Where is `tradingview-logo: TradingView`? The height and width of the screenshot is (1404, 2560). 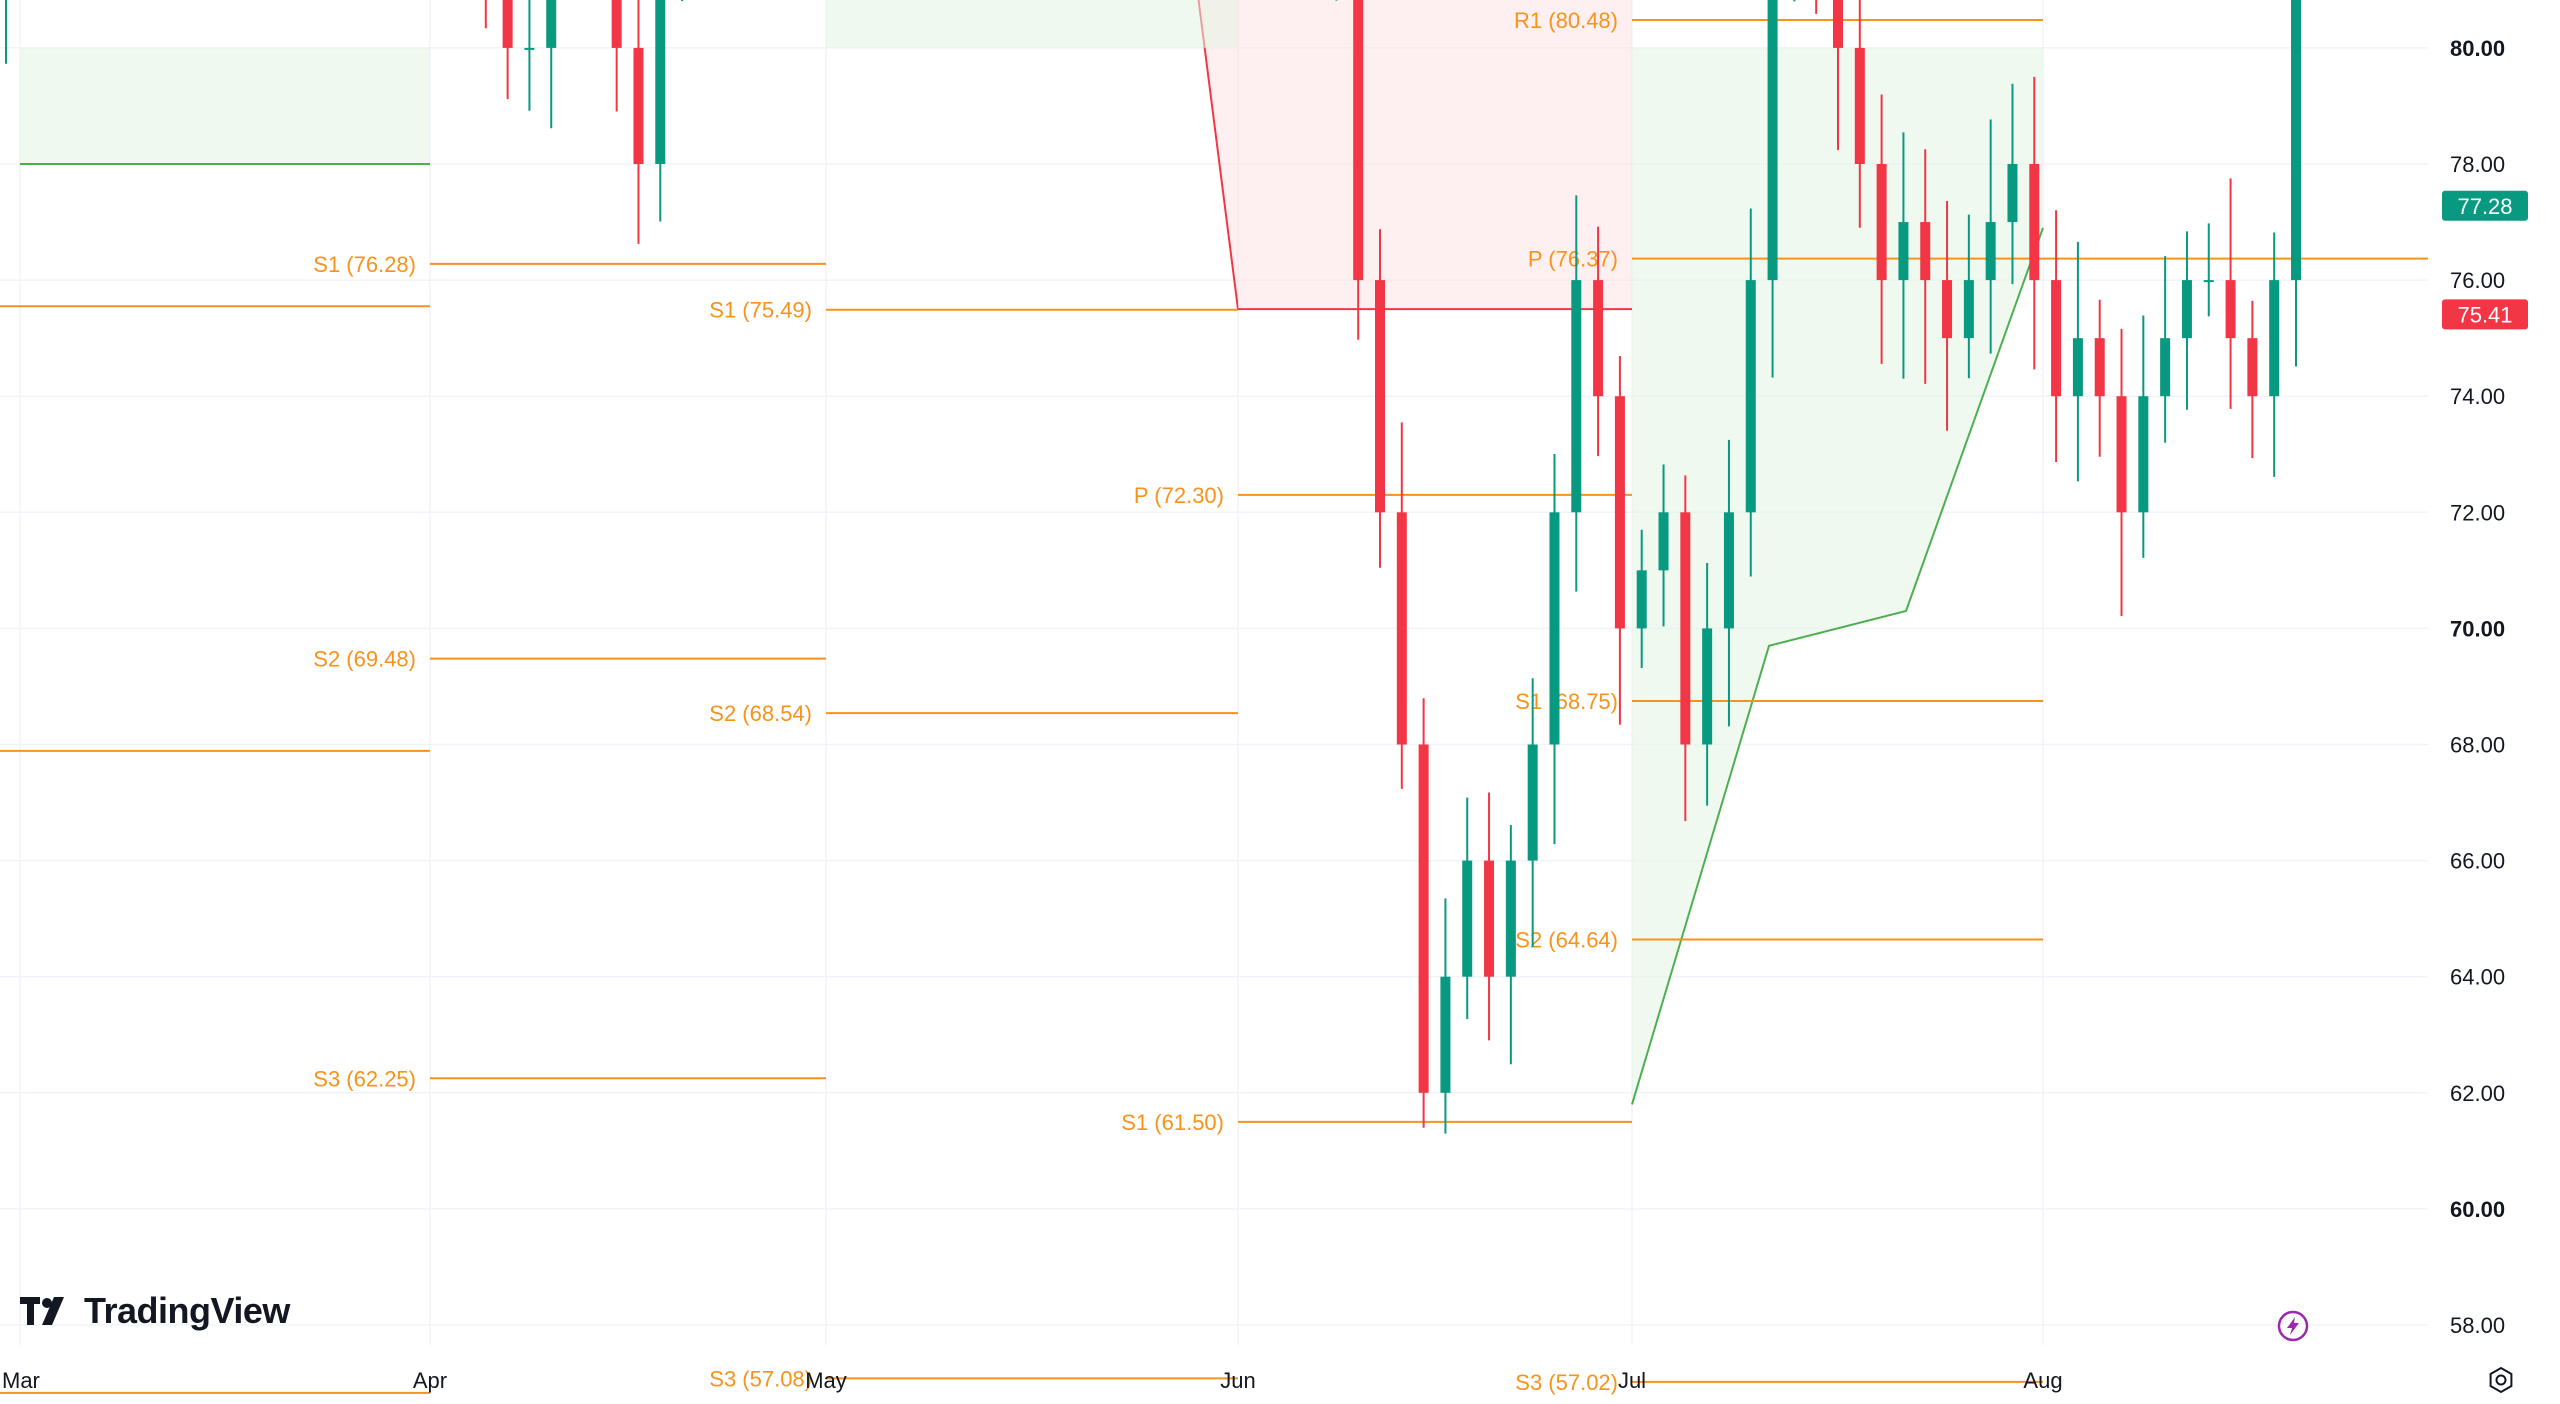 tradingview-logo: TradingView is located at coordinates (155, 1311).